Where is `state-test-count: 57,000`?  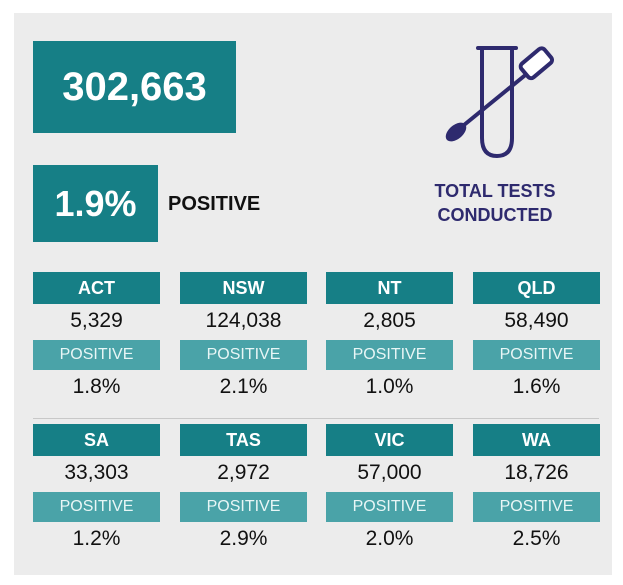
state-test-count: 57,000 is located at coordinates (389, 472).